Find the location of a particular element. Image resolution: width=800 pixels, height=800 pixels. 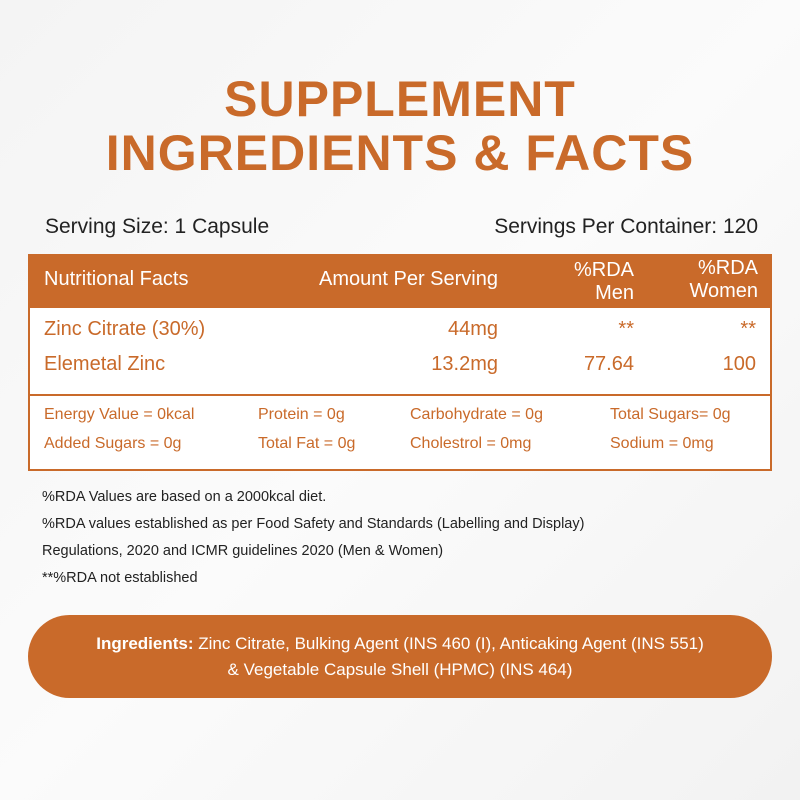

header-rda-men: %RDA Men is located at coordinates (604, 282).